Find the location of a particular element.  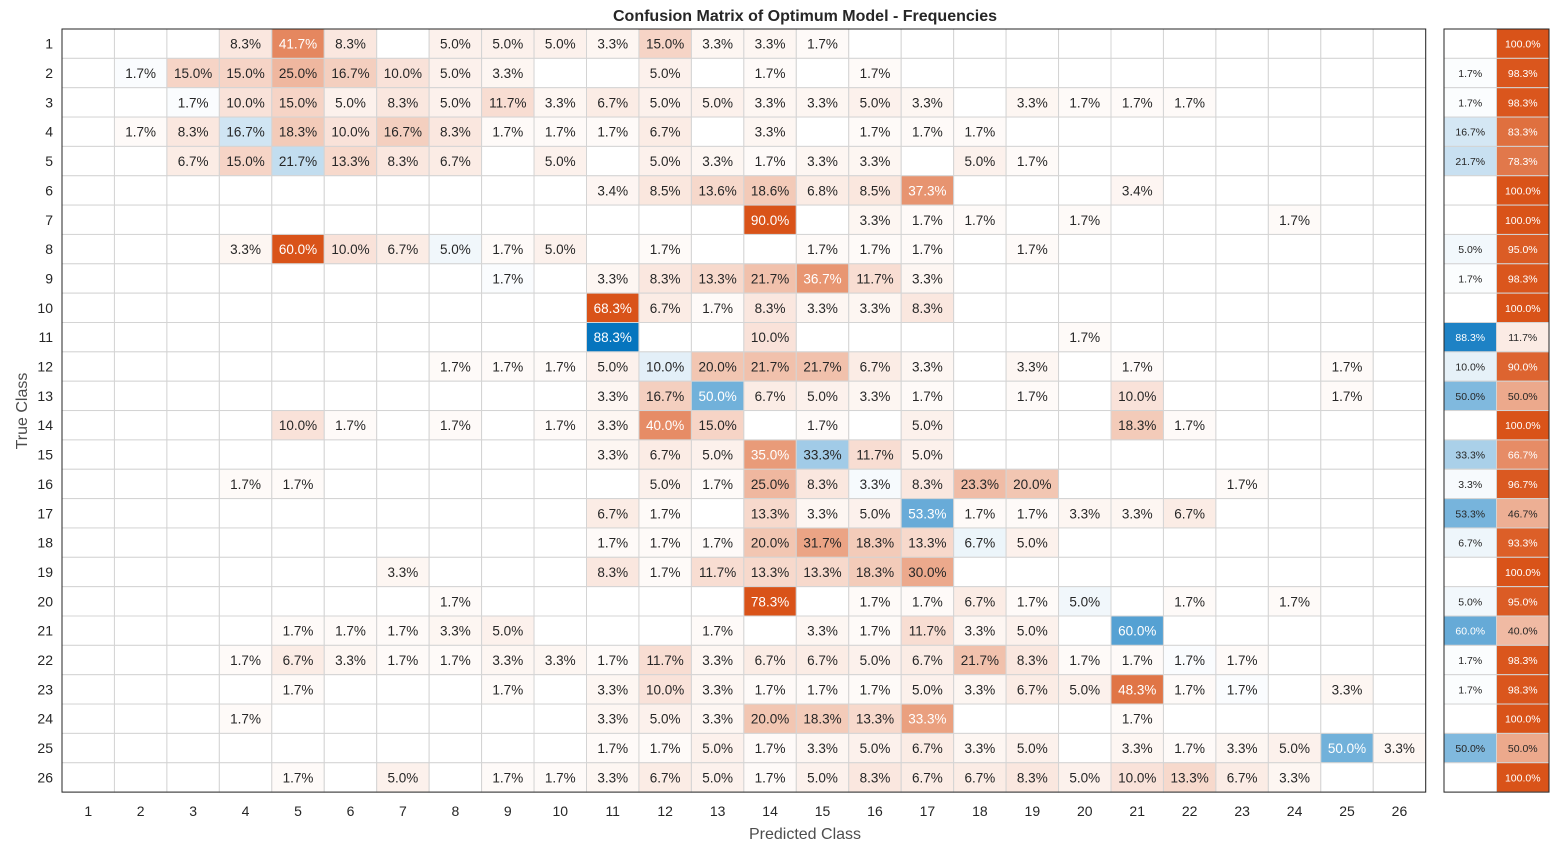

matrix-cell-r22-c25 is located at coordinates (1347, 660).